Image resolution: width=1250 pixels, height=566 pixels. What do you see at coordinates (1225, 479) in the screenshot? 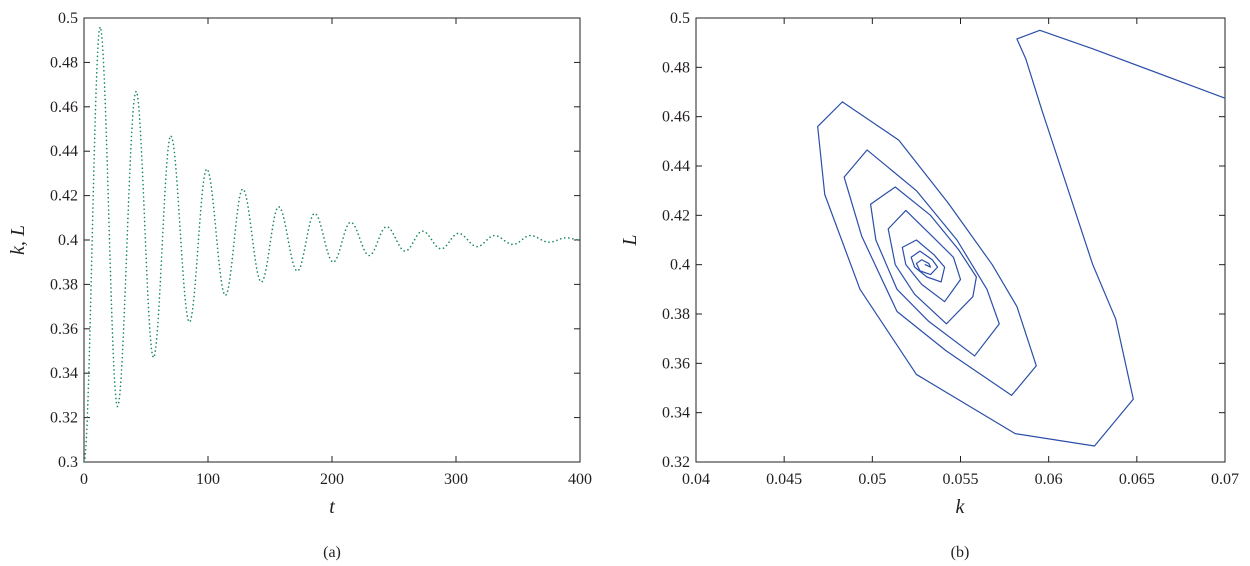
I see `x-tick-label-b: 0.07` at bounding box center [1225, 479].